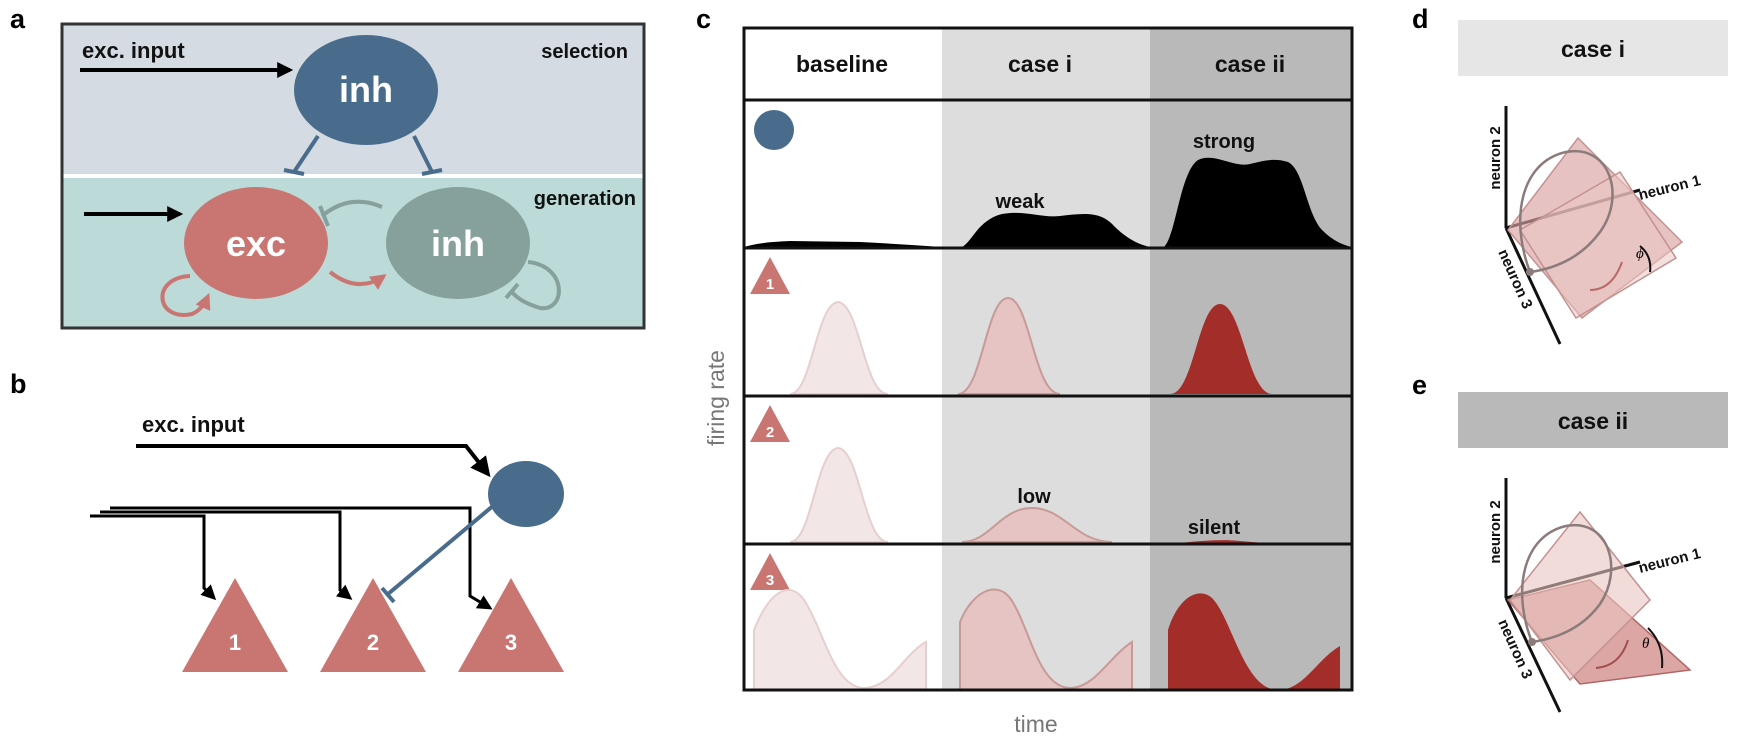  I want to click on column-header-baseline: baseline, so click(842, 64).